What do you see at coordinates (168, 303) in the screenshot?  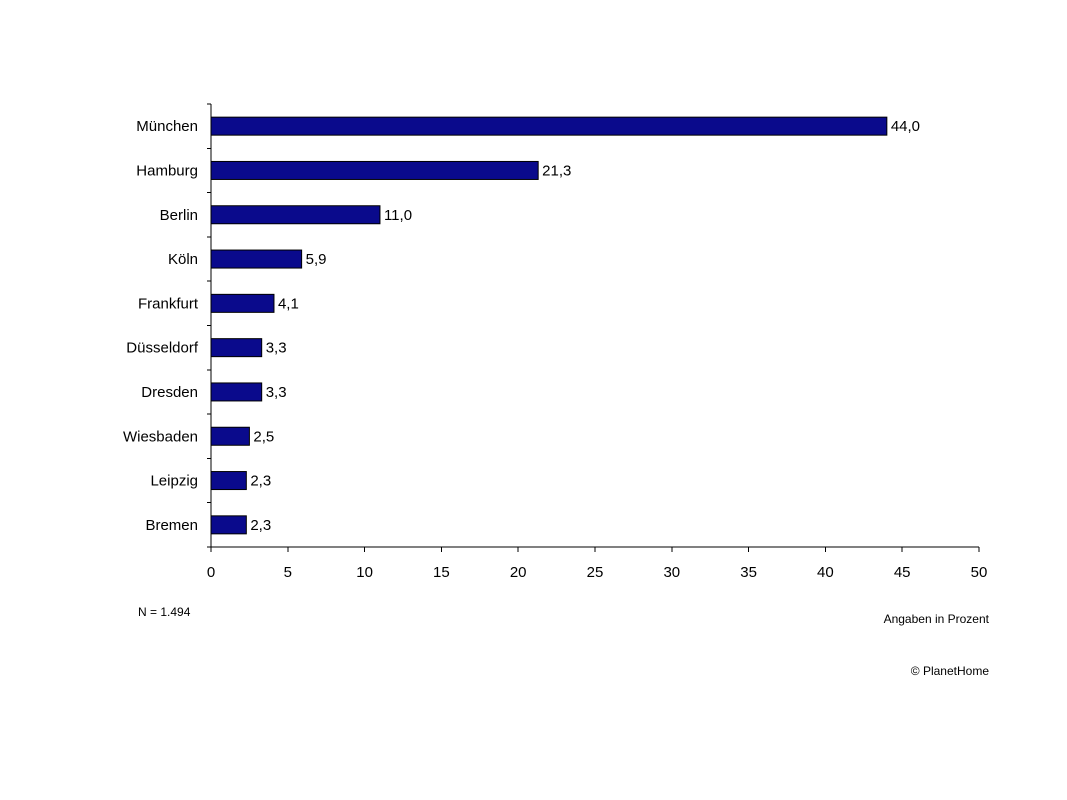 I see `category-label: Frankfurt` at bounding box center [168, 303].